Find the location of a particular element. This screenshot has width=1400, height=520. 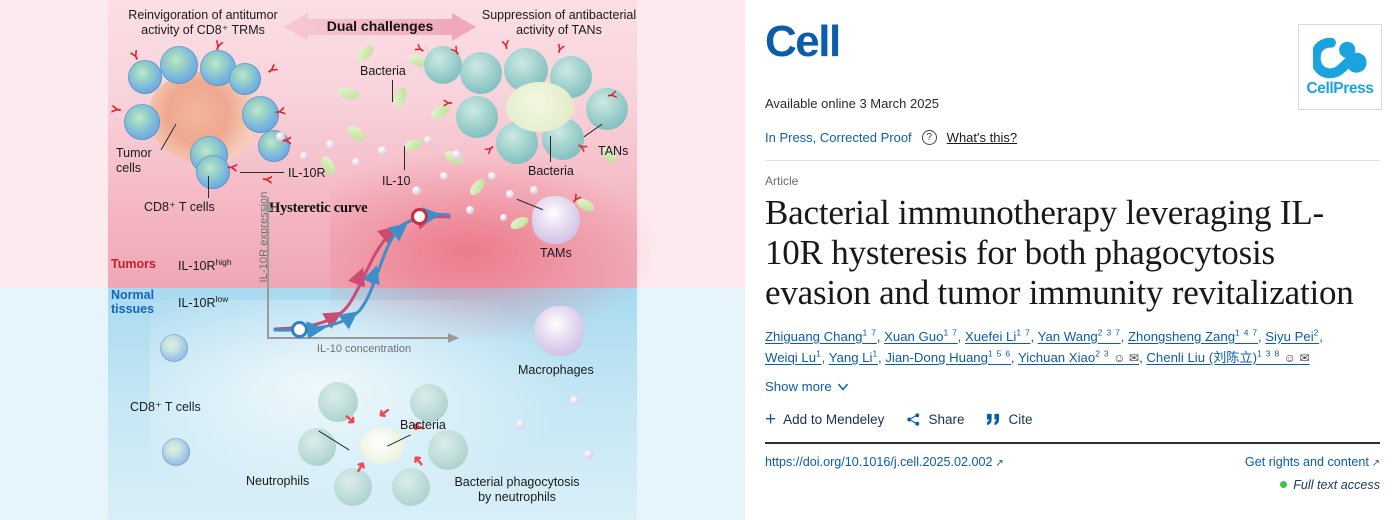

label-tams: TAMs is located at coordinates (556, 253).